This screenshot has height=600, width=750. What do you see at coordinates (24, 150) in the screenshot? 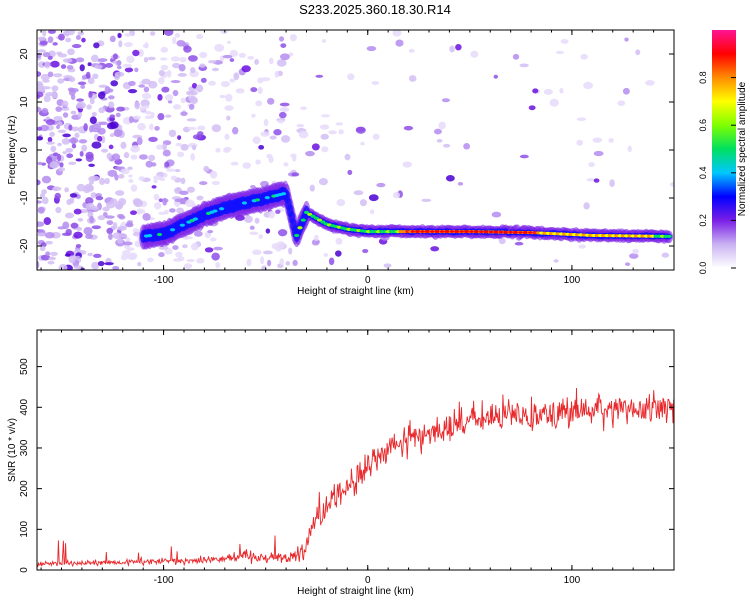
I see `y-tick-label: 0` at bounding box center [24, 150].